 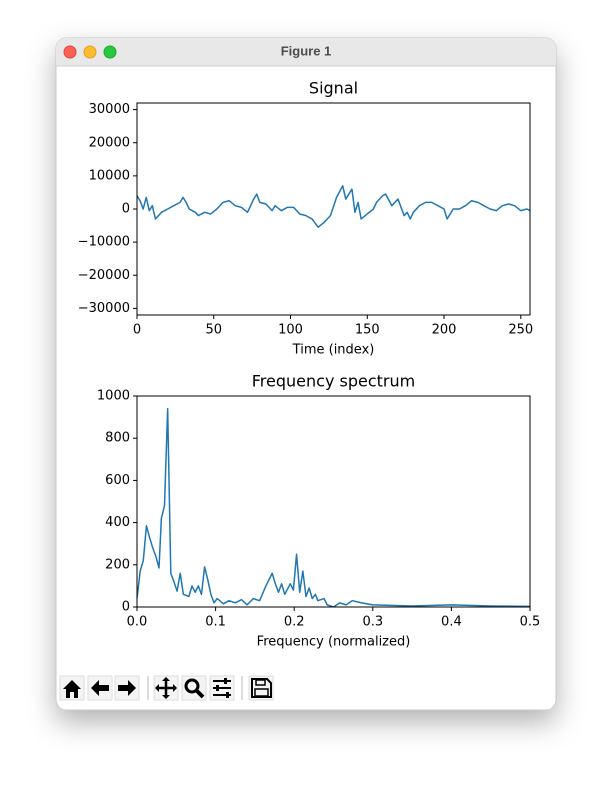 I want to click on title-bar, so click(x=306, y=52).